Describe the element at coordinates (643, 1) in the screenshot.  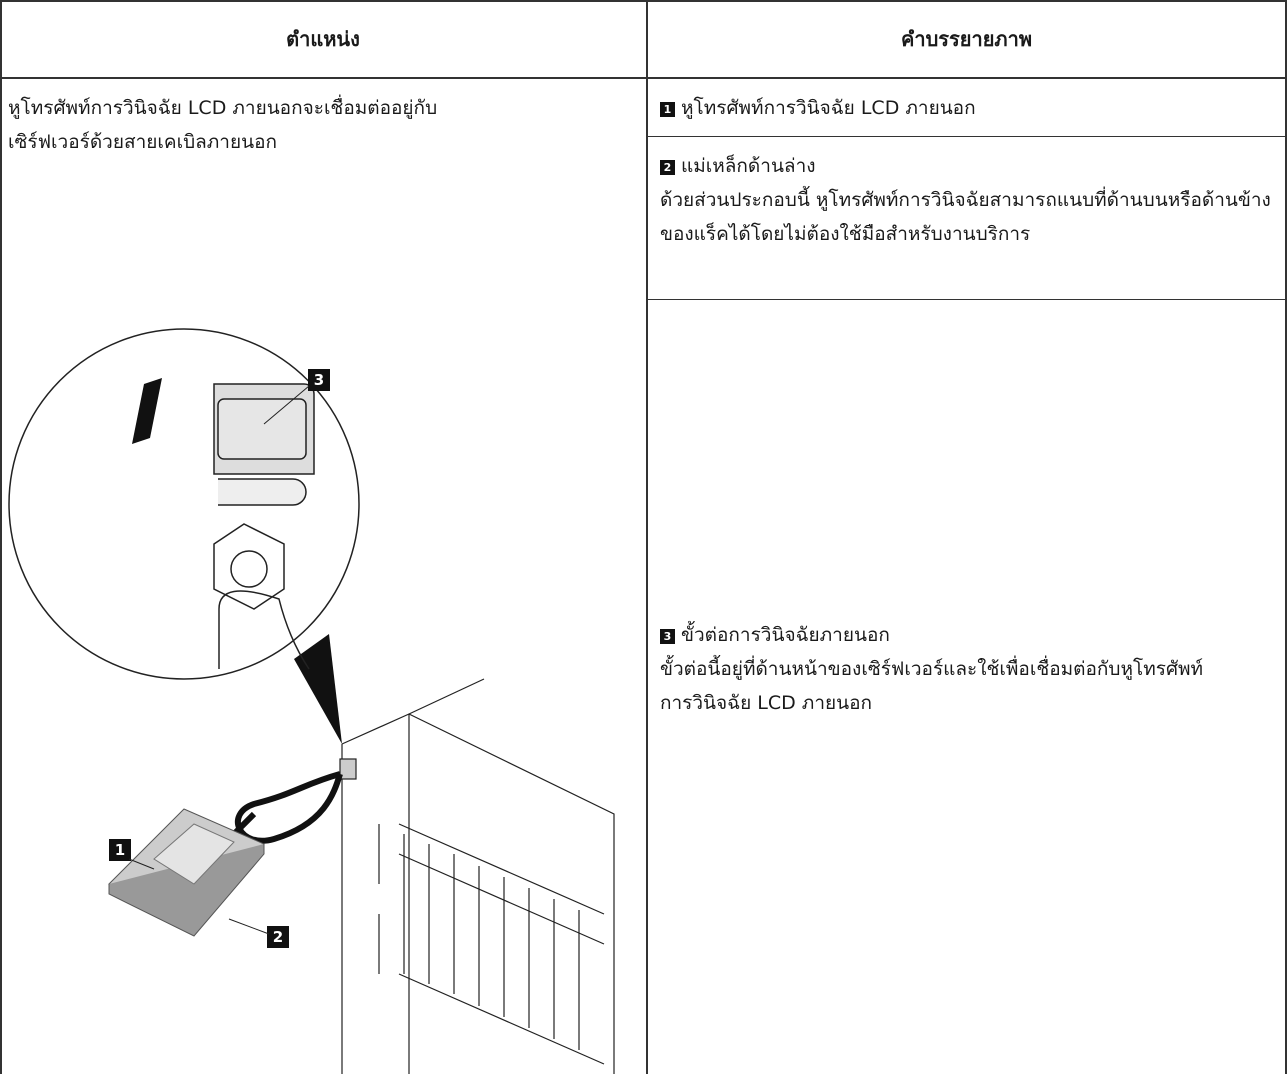
I see `border-top` at that location.